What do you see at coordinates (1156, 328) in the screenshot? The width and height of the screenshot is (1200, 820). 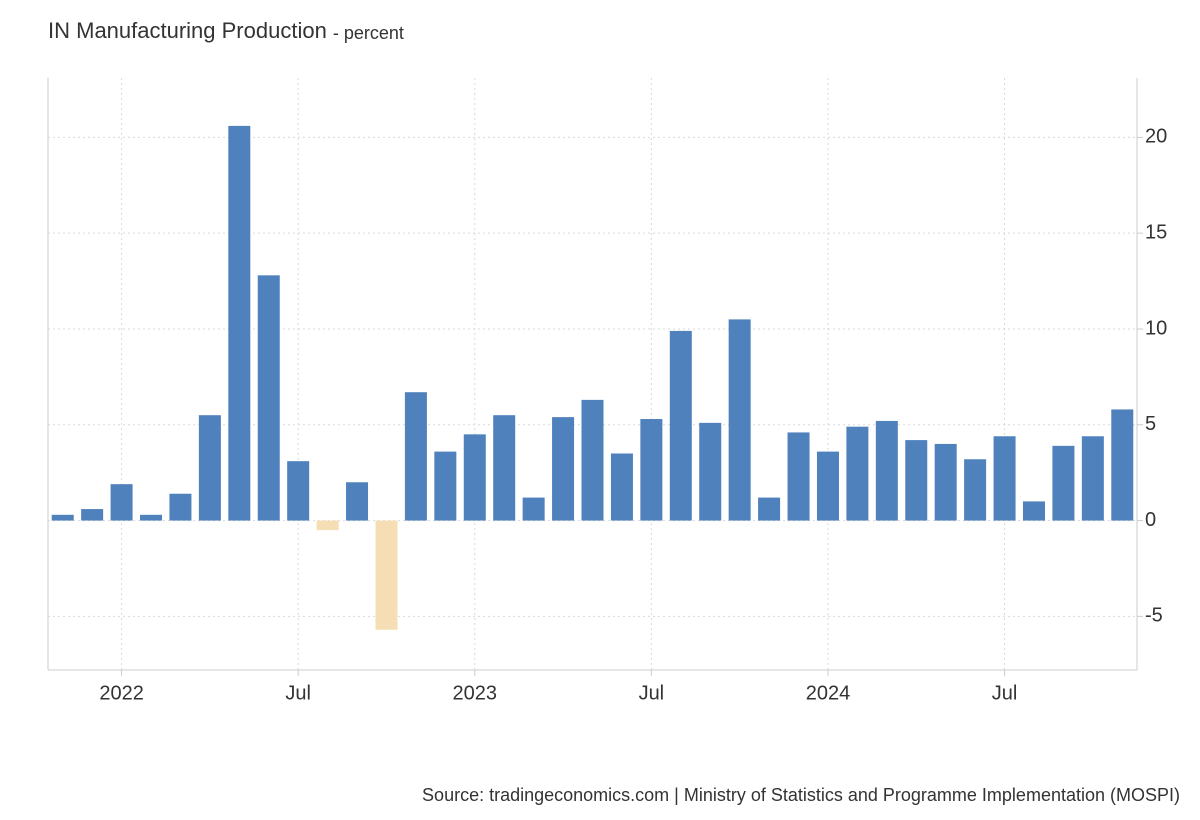 I see `y-tick-label: 10` at bounding box center [1156, 328].